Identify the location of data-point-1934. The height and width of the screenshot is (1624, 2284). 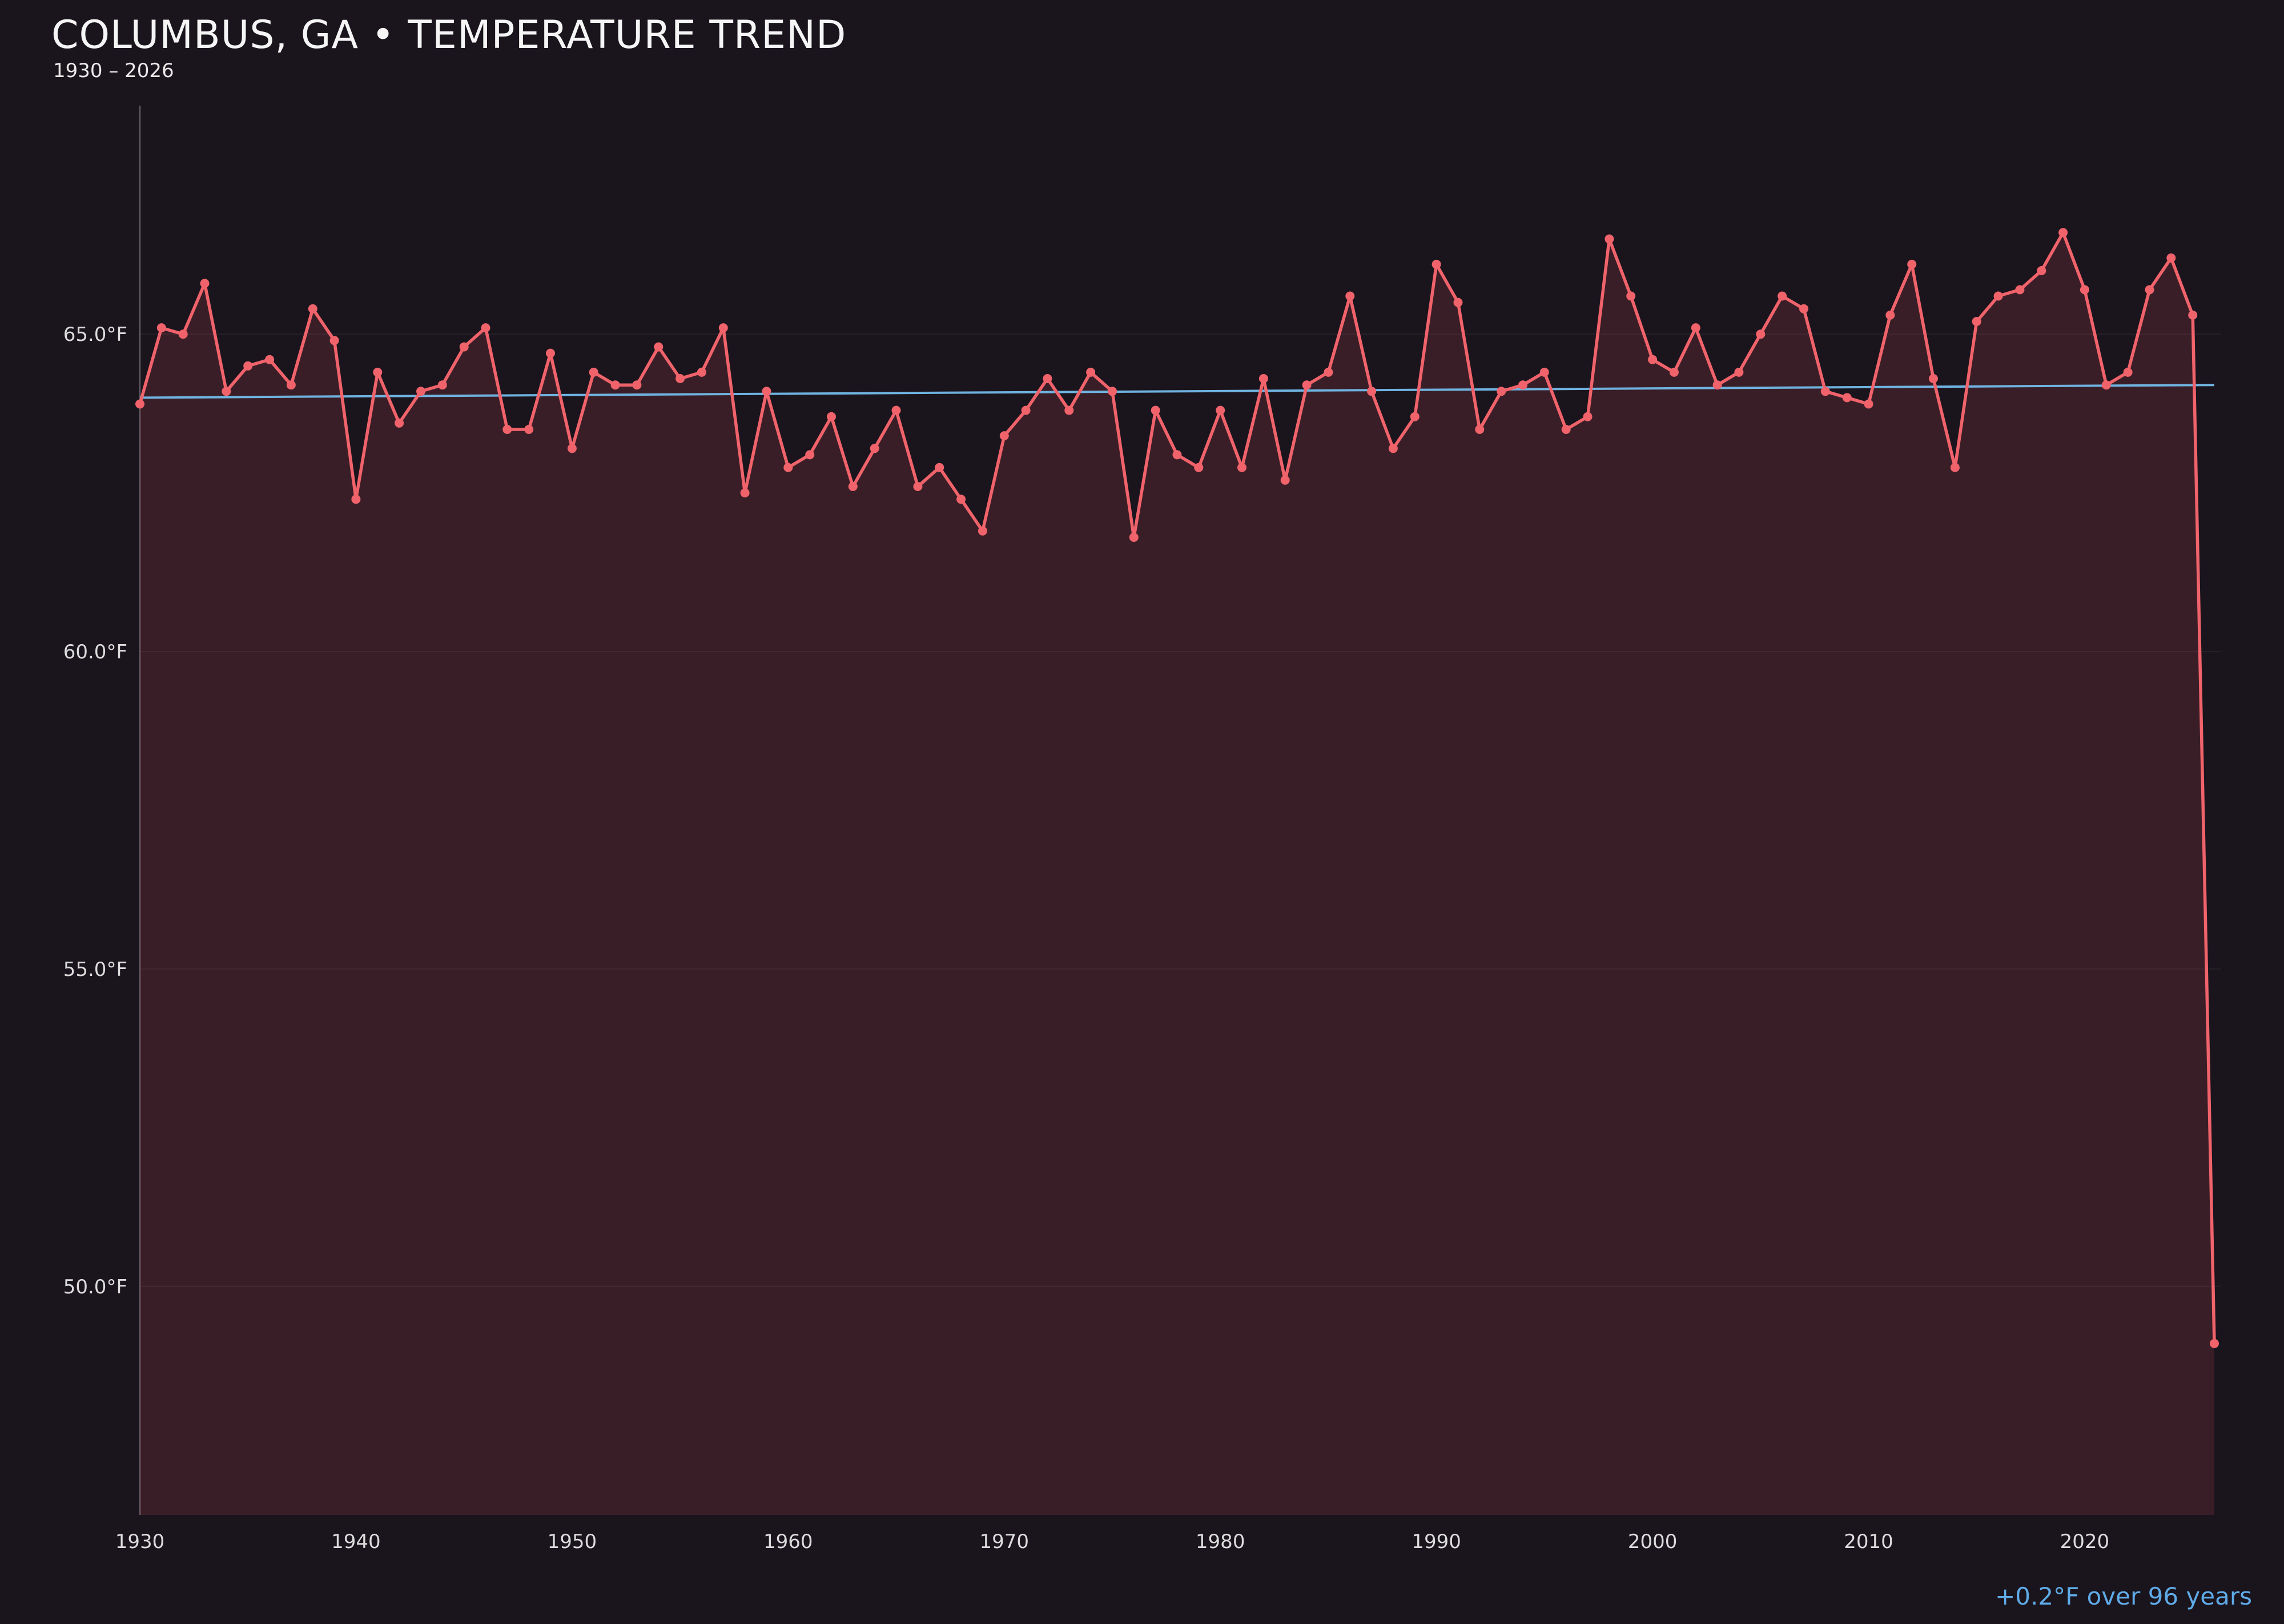
(226, 391).